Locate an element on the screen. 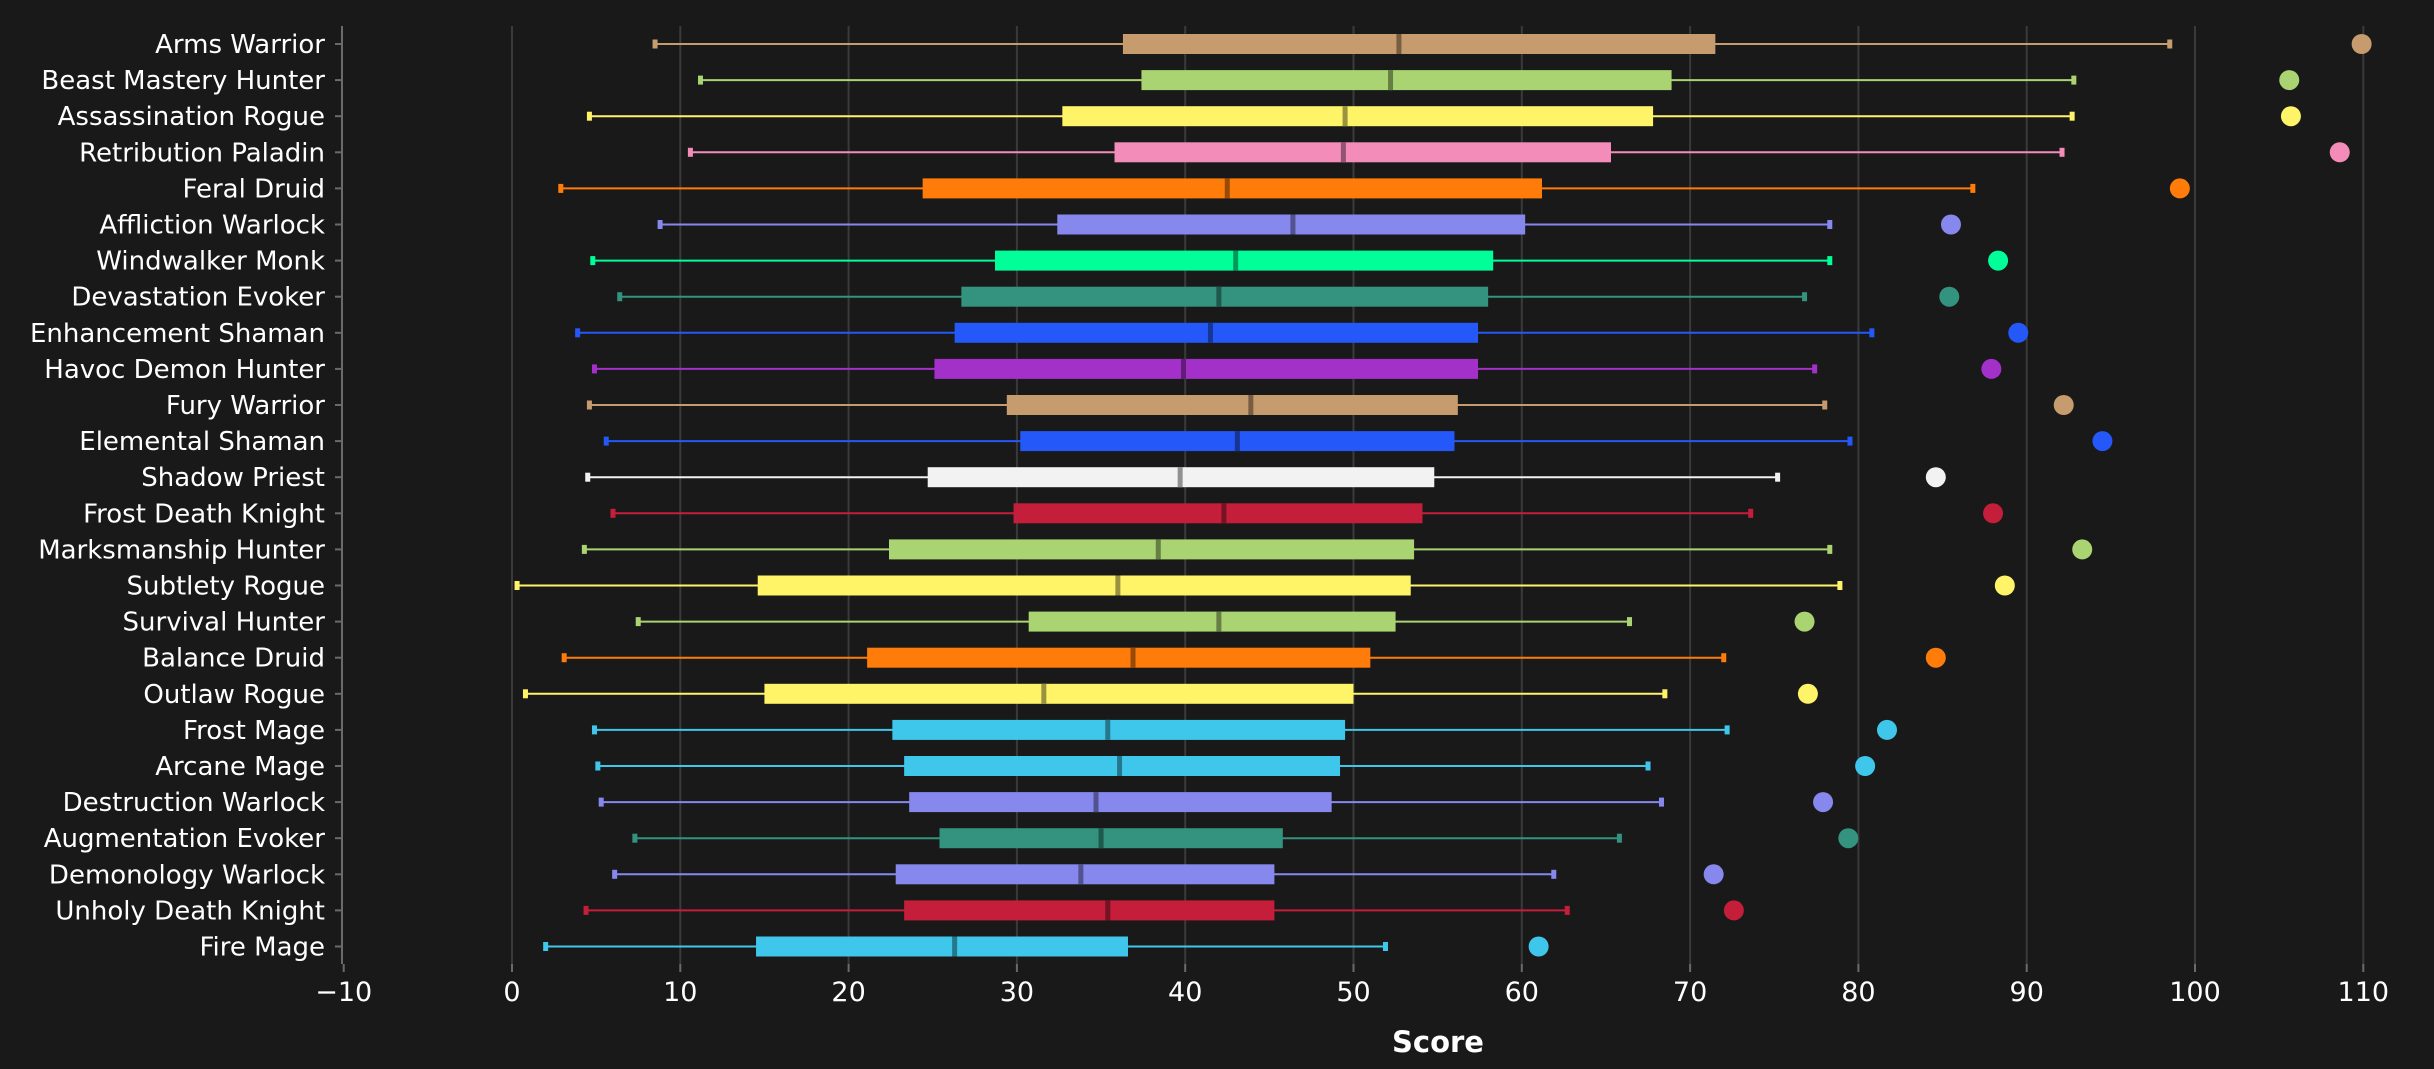 The height and width of the screenshot is (1069, 2434). x-tick-label: 20 is located at coordinates (848, 992).